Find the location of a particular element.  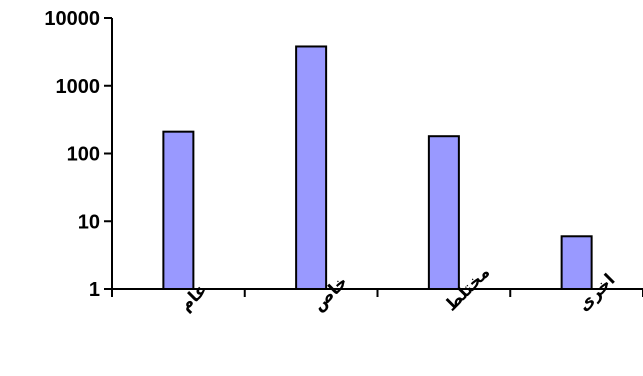

y-axis-tick-labels: 1 10 100 1000 10000 is located at coordinates (72, 154).